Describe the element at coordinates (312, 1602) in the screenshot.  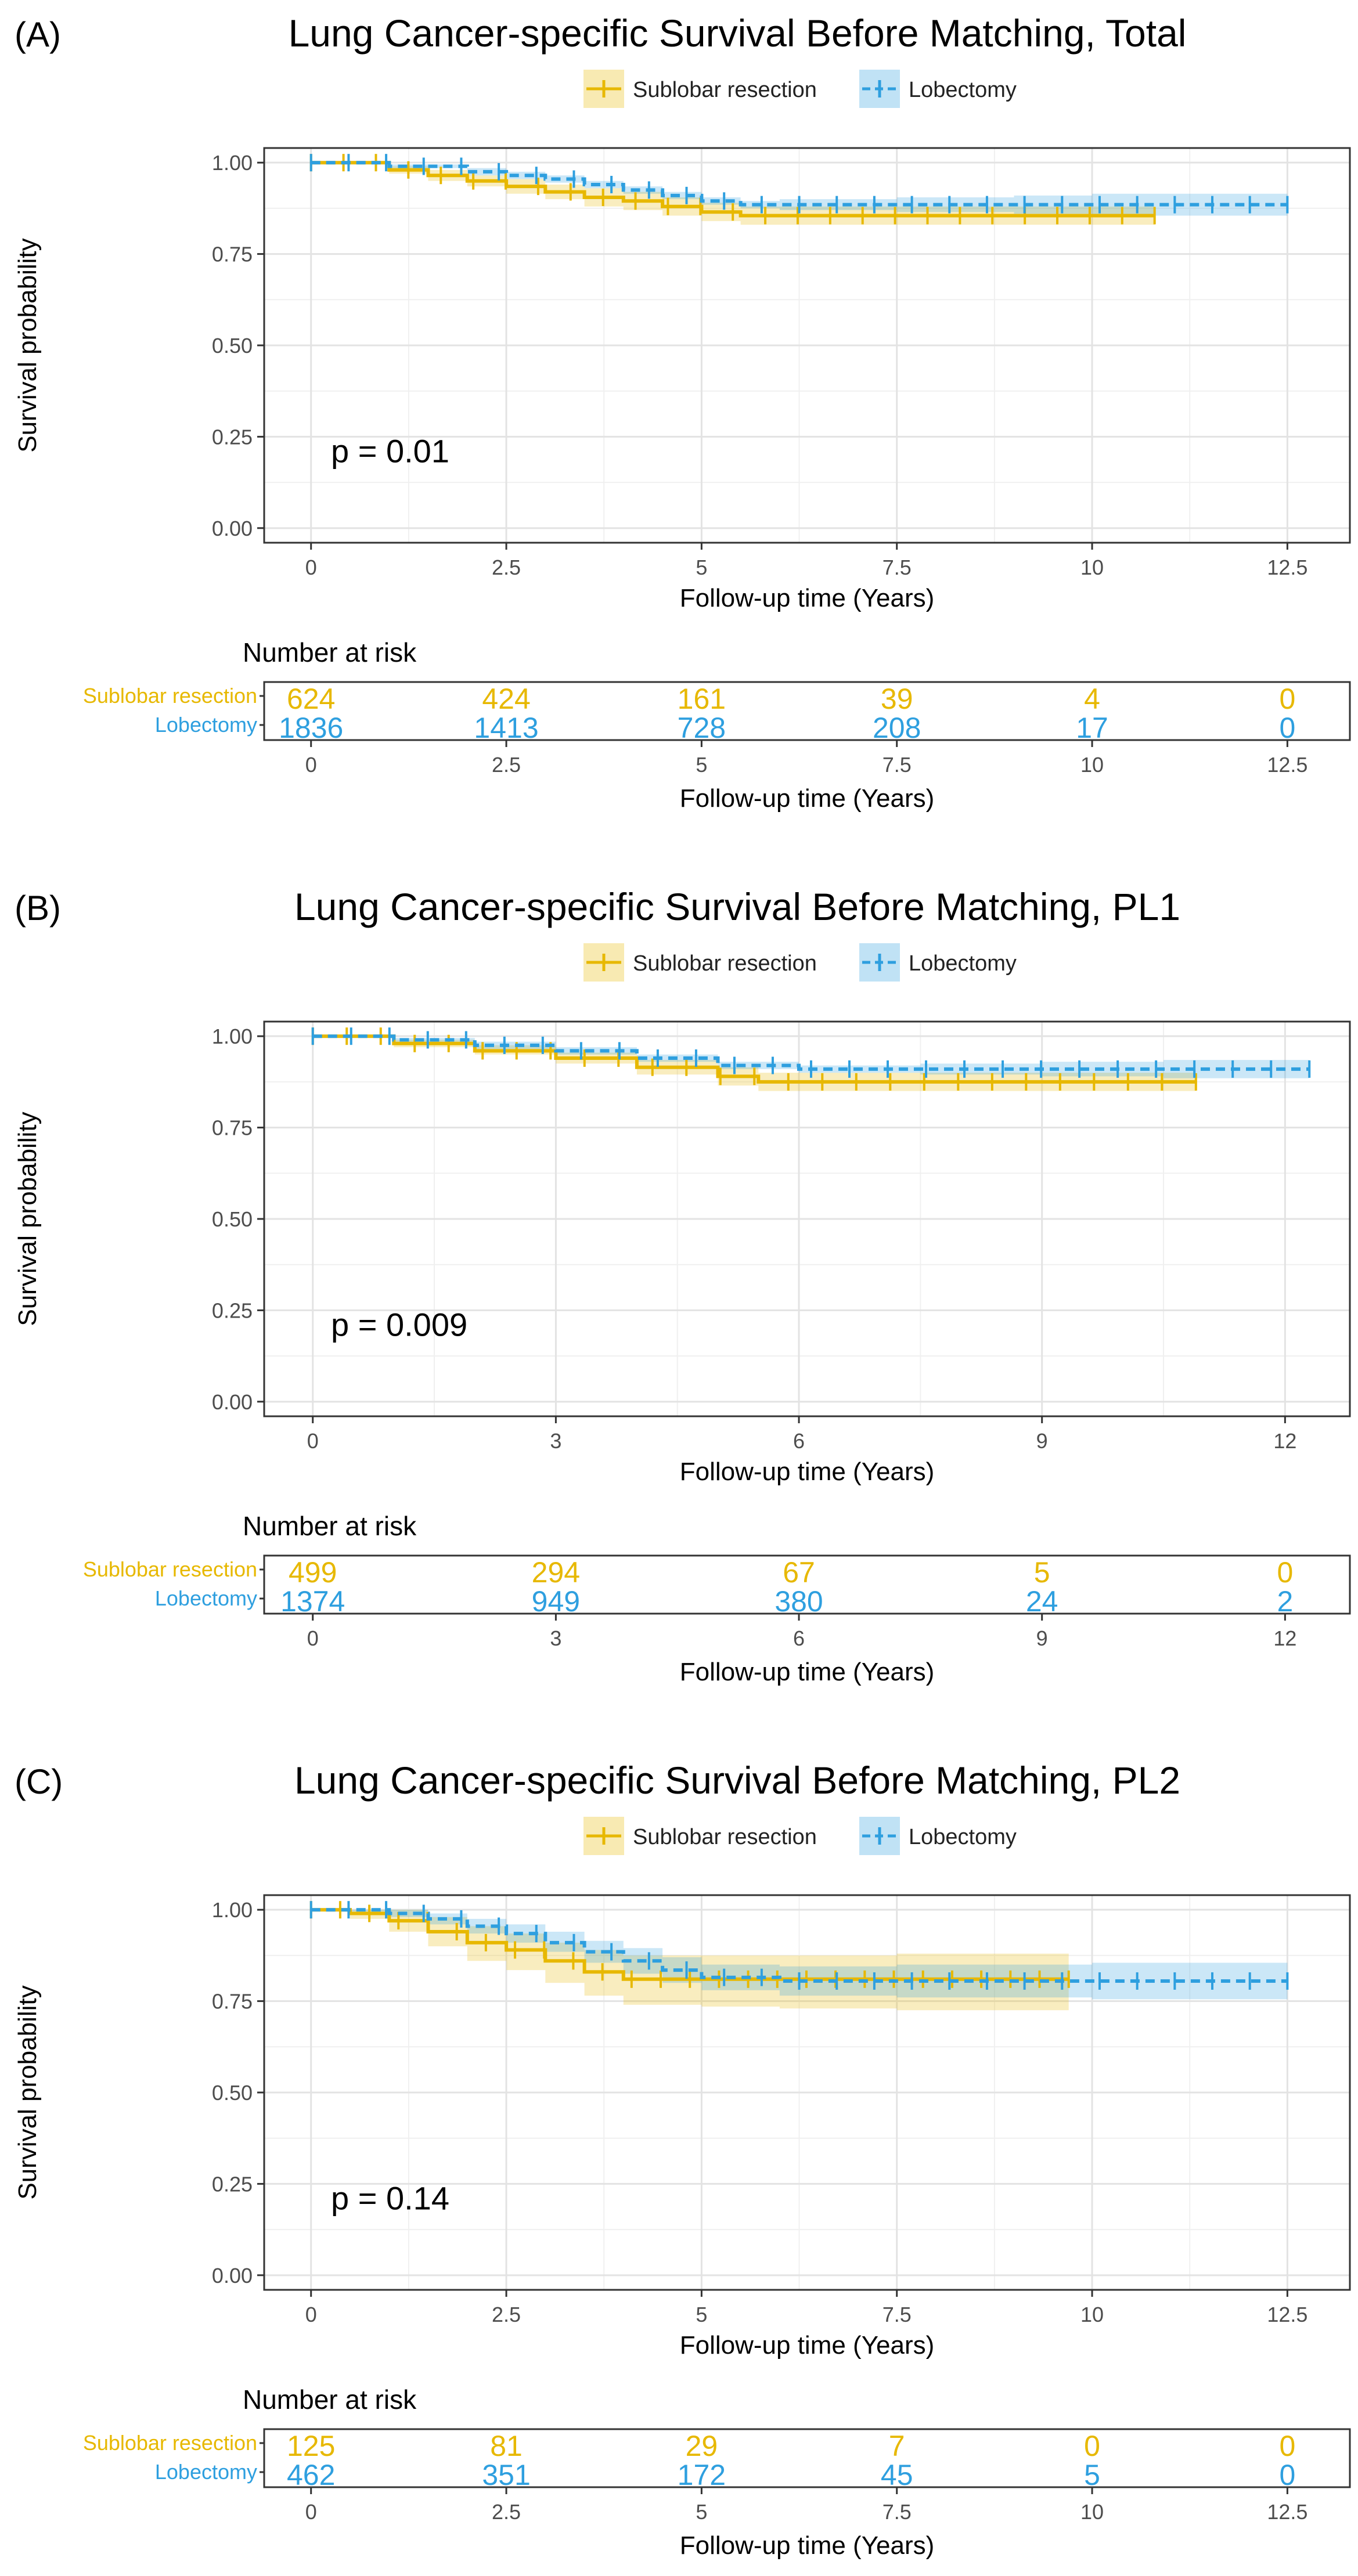
I see `risk-value: 1374` at that location.